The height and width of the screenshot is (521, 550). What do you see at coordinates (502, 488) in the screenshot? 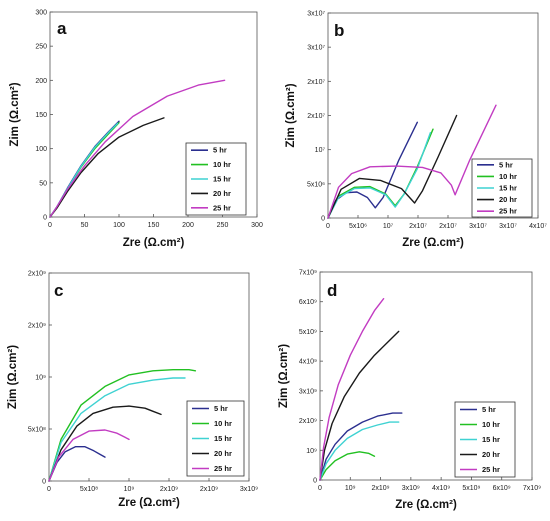
I see `x-tick-label: 6x10⁹` at bounding box center [502, 488].